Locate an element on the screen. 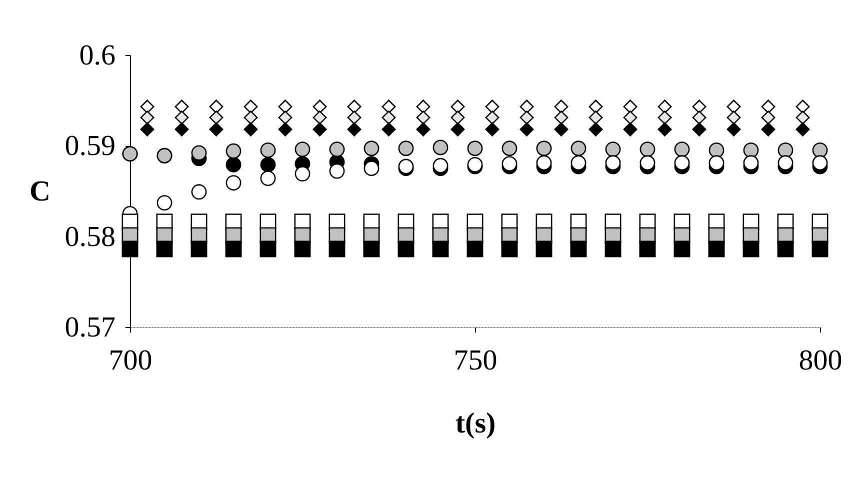 This screenshot has width=852, height=485. x-tick-label: 750 is located at coordinates (476, 360).